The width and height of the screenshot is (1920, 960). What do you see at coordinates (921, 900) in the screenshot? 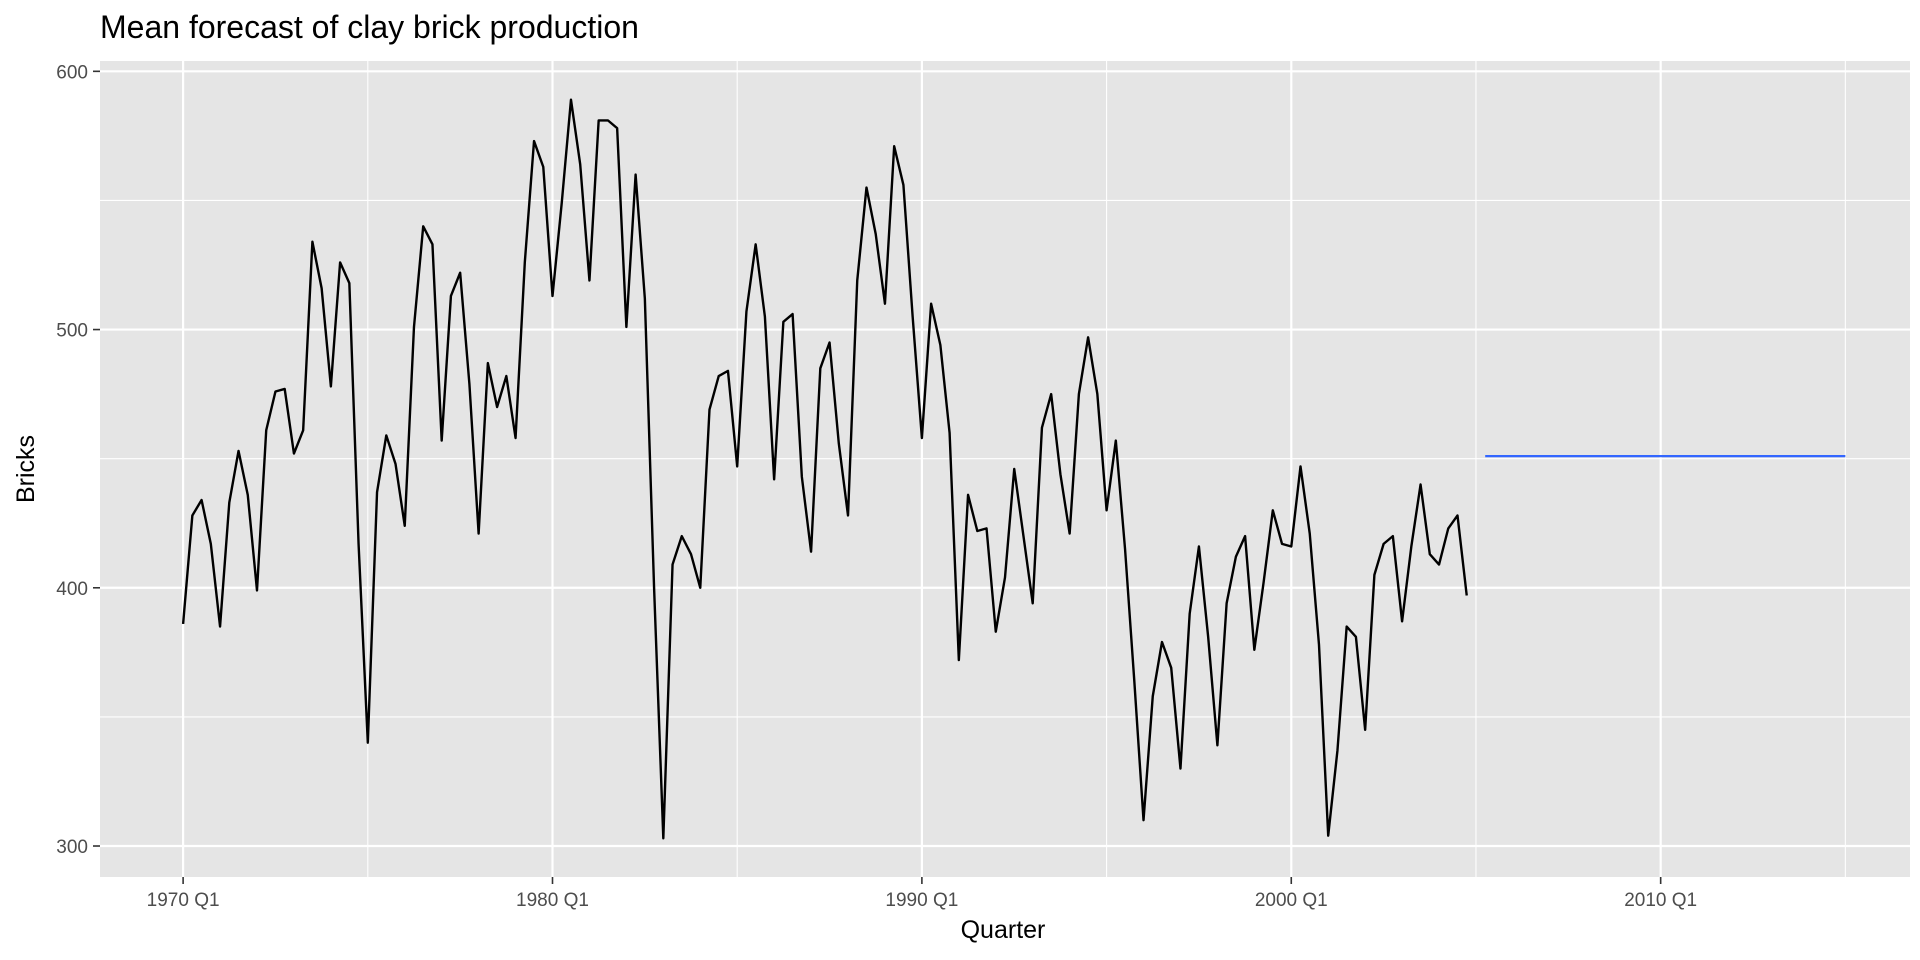
I see `x-tick-label: 1990 Q1` at bounding box center [921, 900].